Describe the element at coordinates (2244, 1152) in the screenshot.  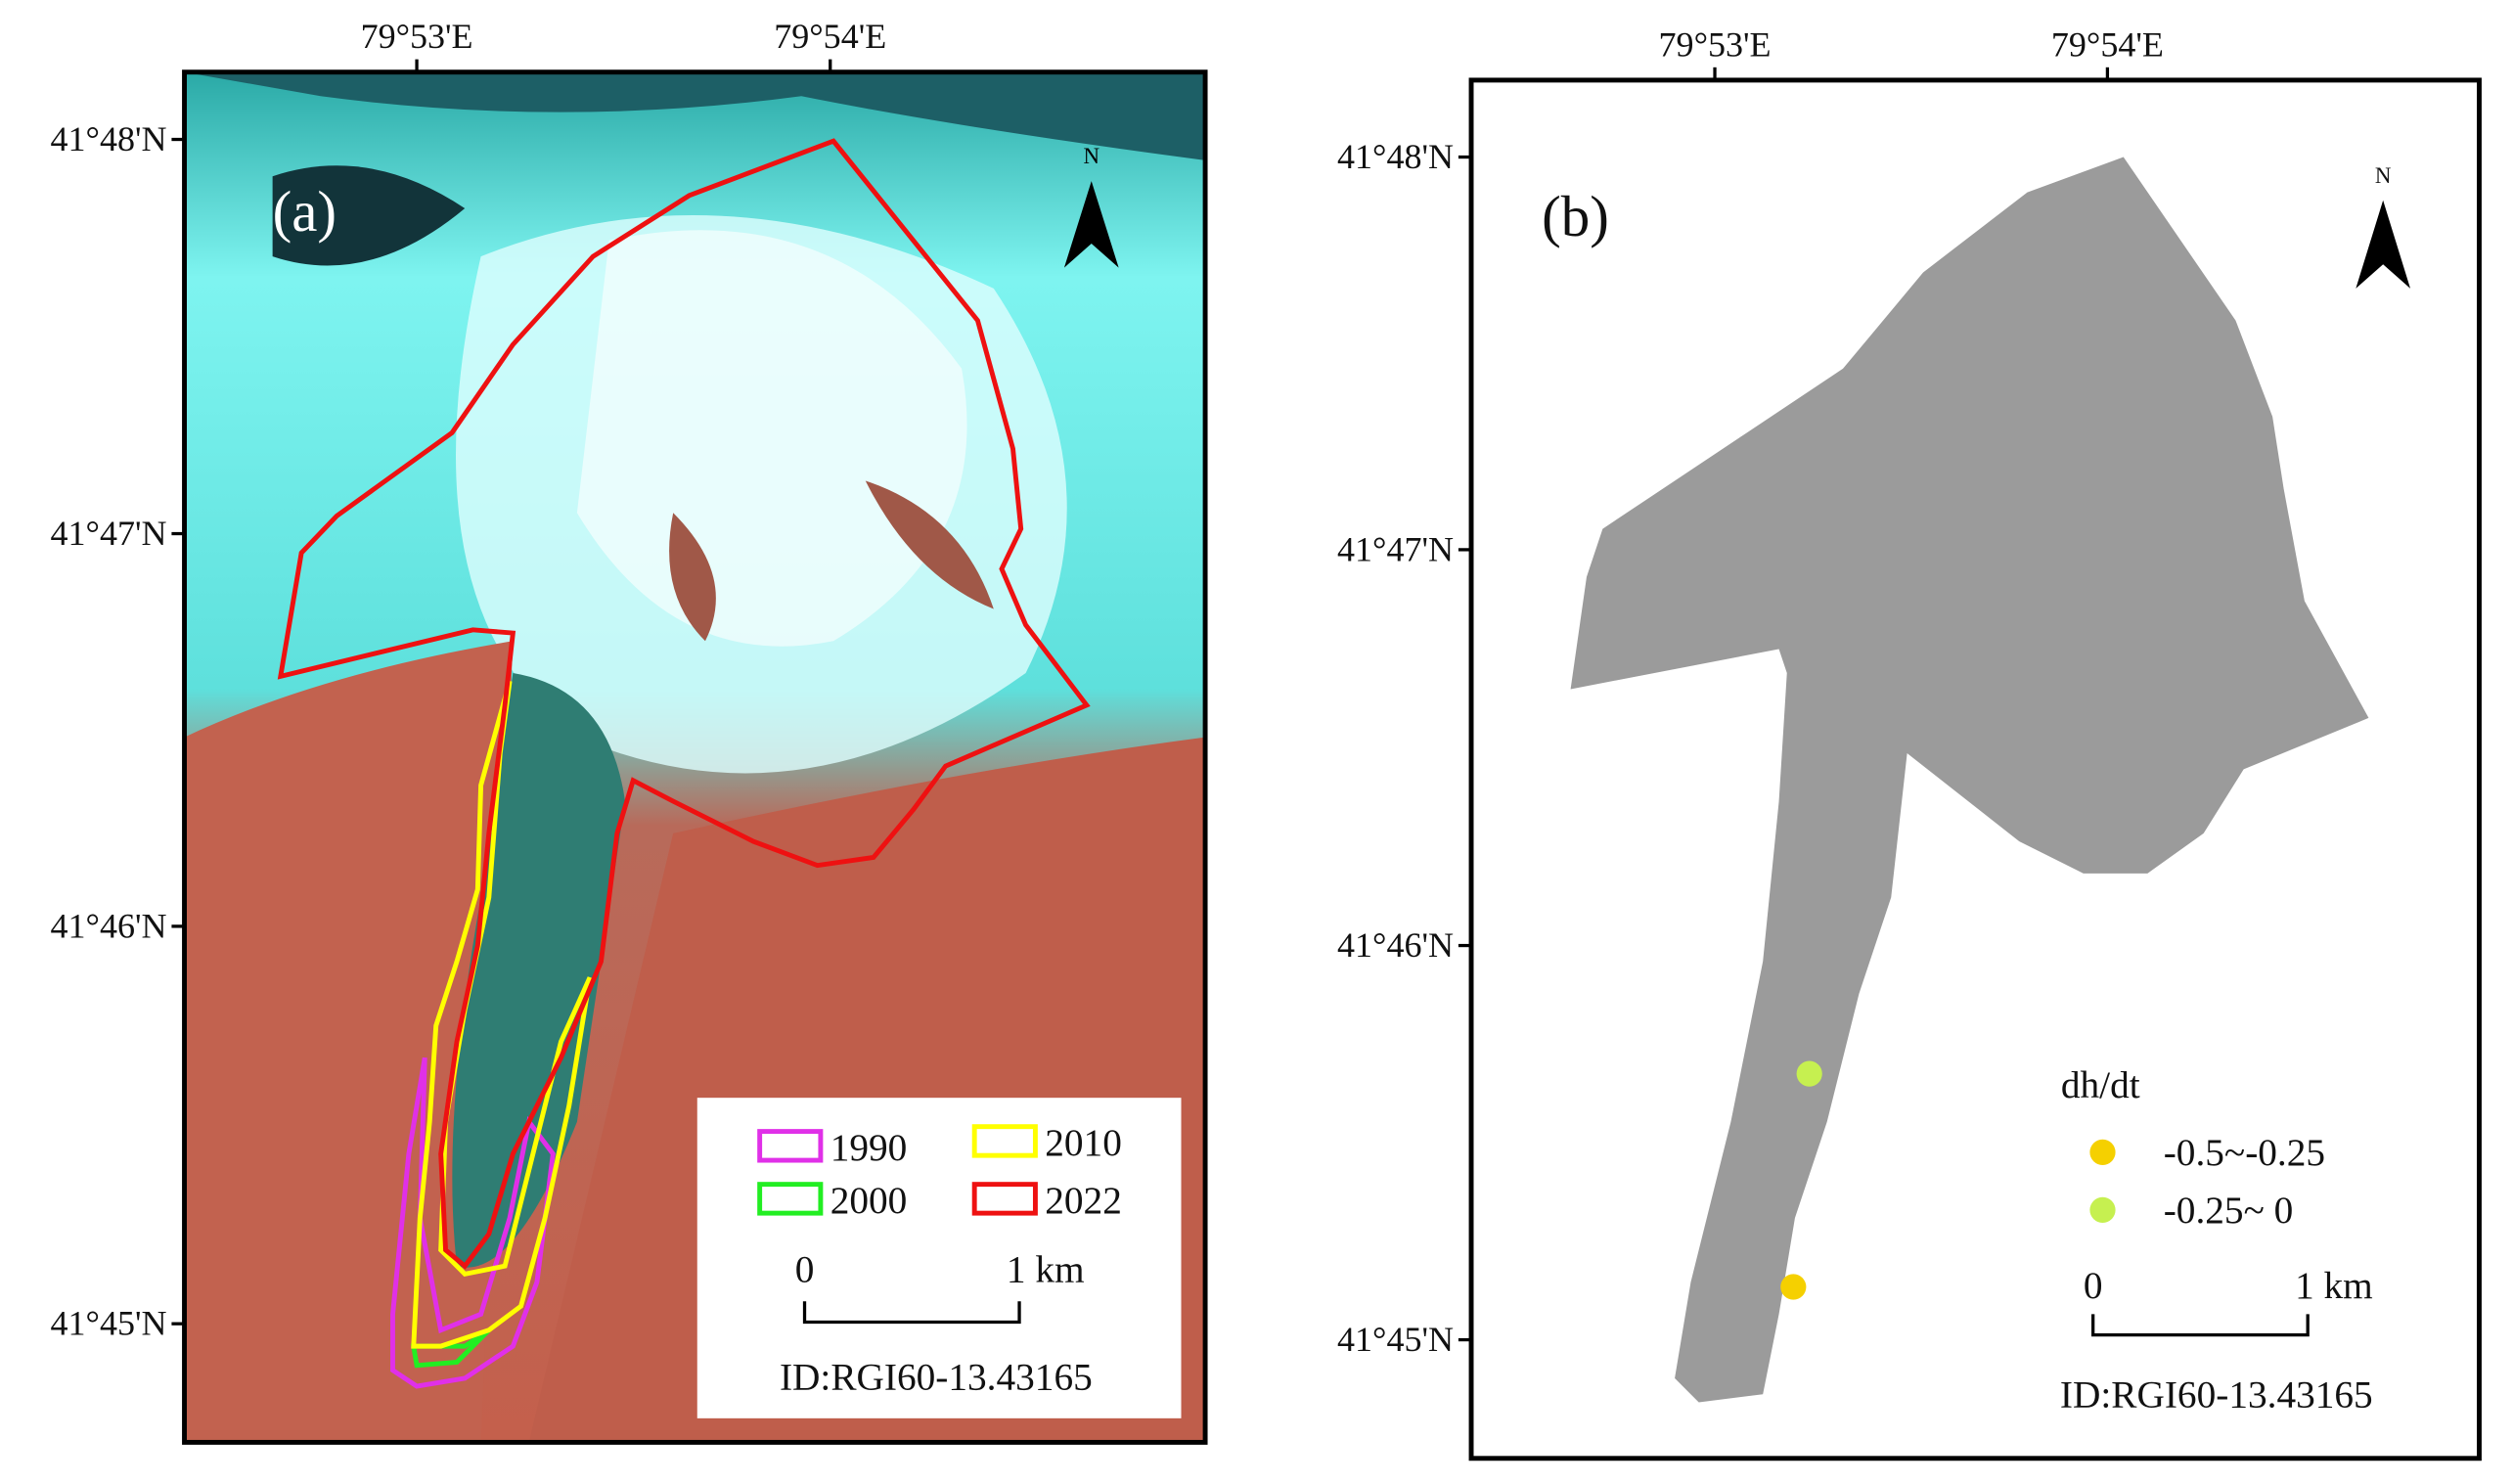
I see `legend-label: -0.5~-0.25` at that location.